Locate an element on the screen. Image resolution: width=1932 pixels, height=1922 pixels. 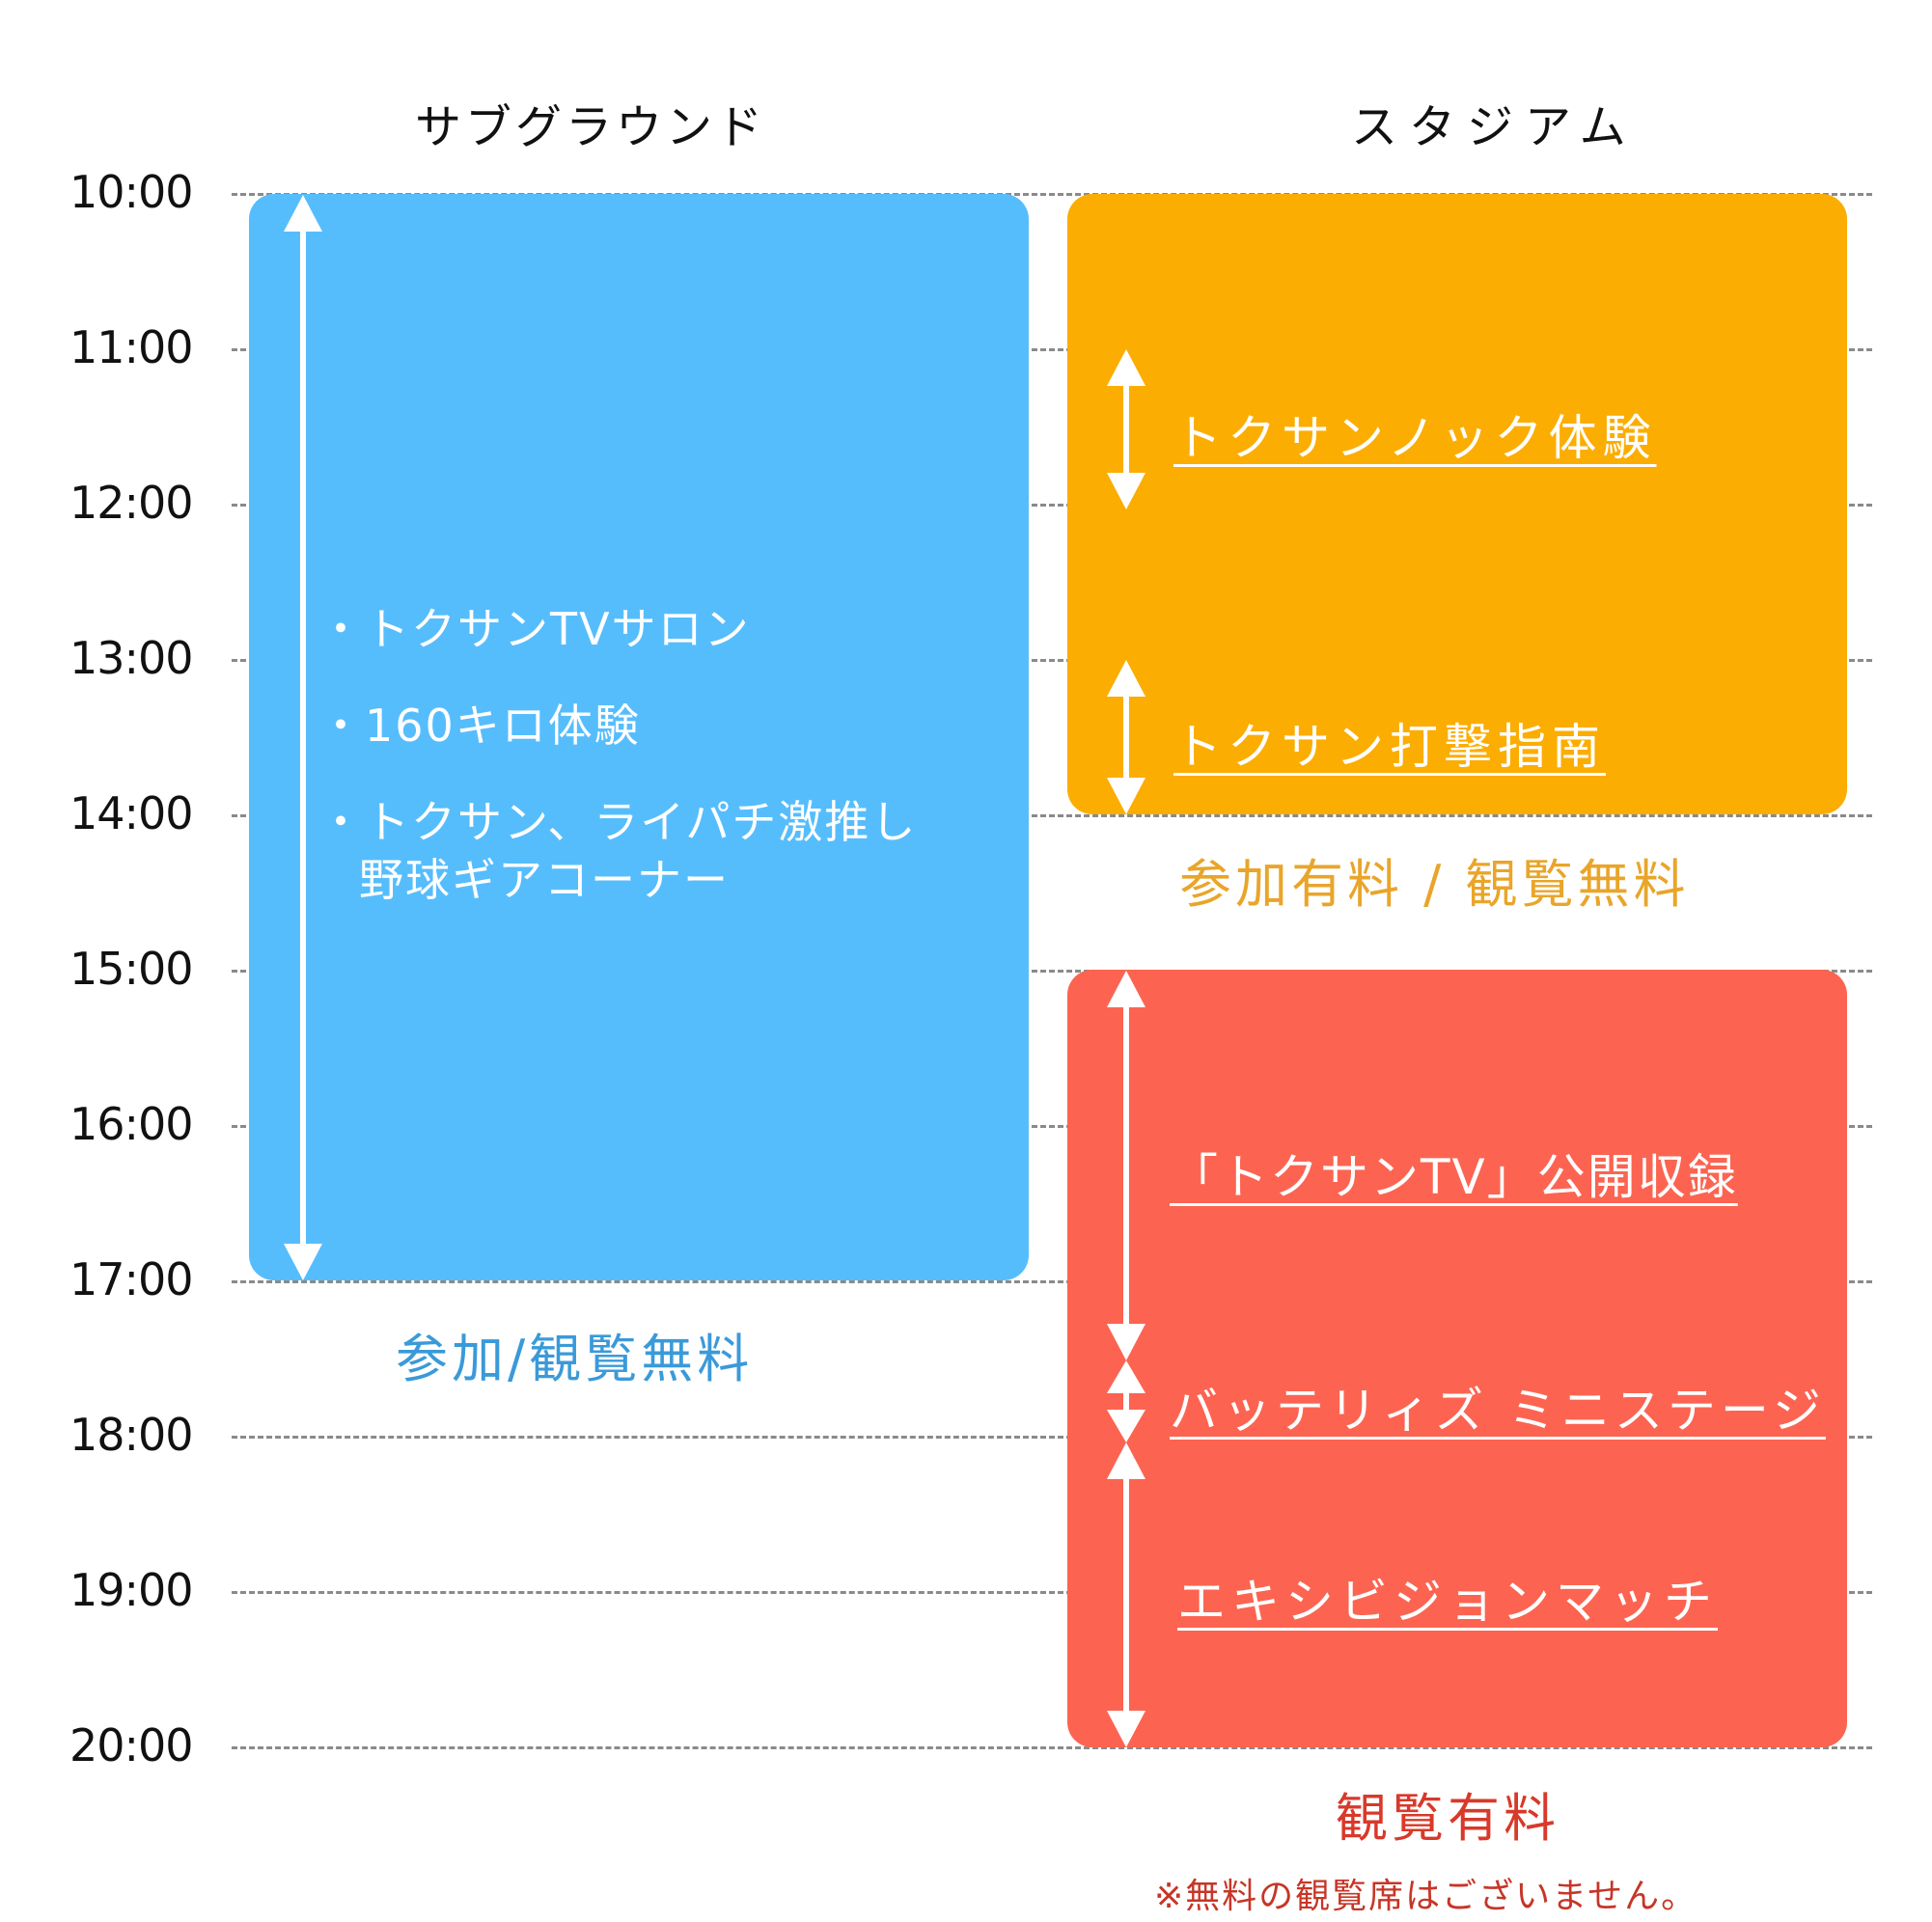
time-label: 16:00 is located at coordinates (131, 1124).